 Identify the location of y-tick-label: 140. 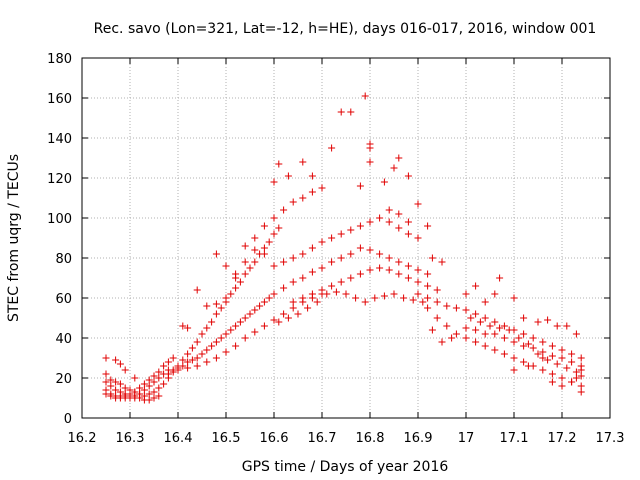
(59, 139).